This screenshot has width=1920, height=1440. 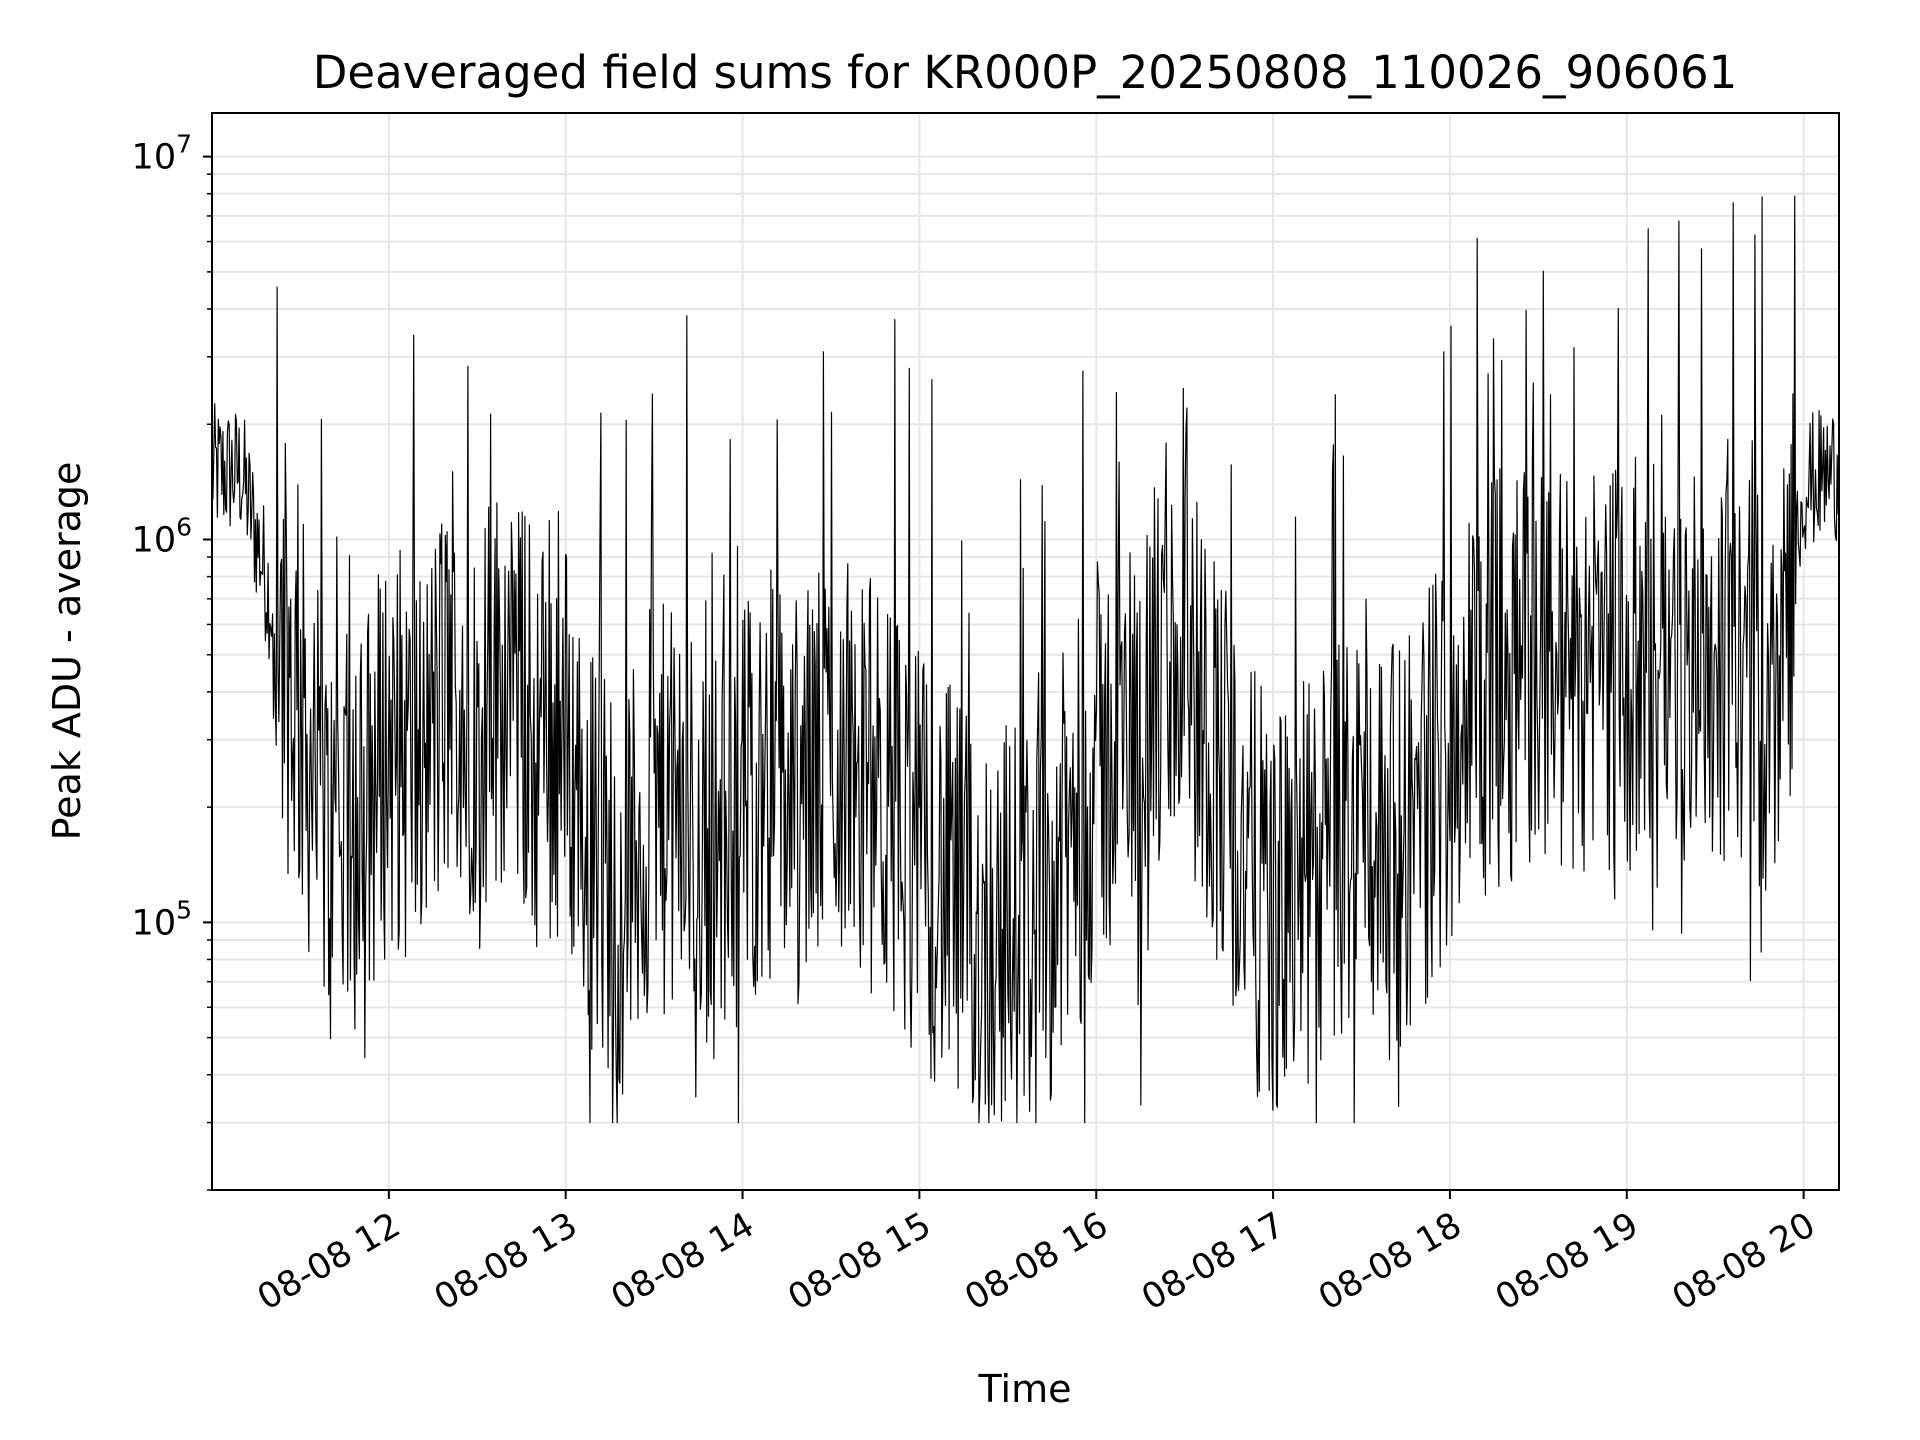 I want to click on y-tick-label: 10⁶, so click(x=162, y=537).